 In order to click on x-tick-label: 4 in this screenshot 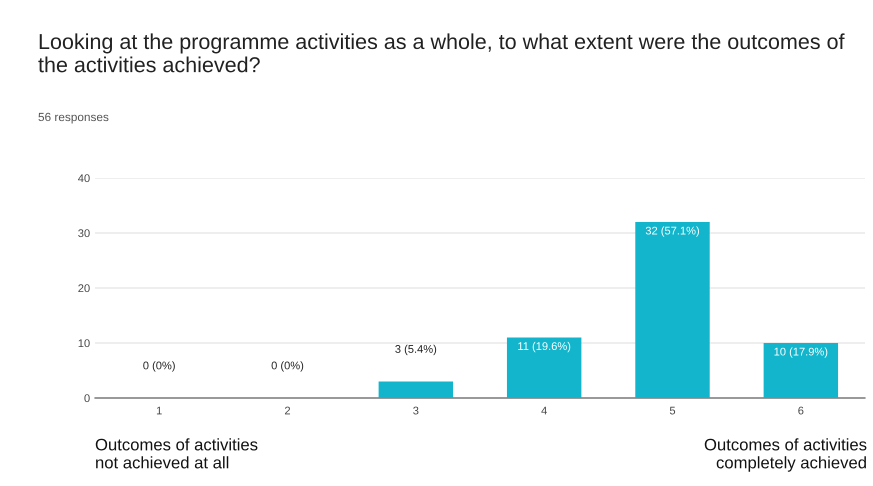, I will do `click(544, 410)`.